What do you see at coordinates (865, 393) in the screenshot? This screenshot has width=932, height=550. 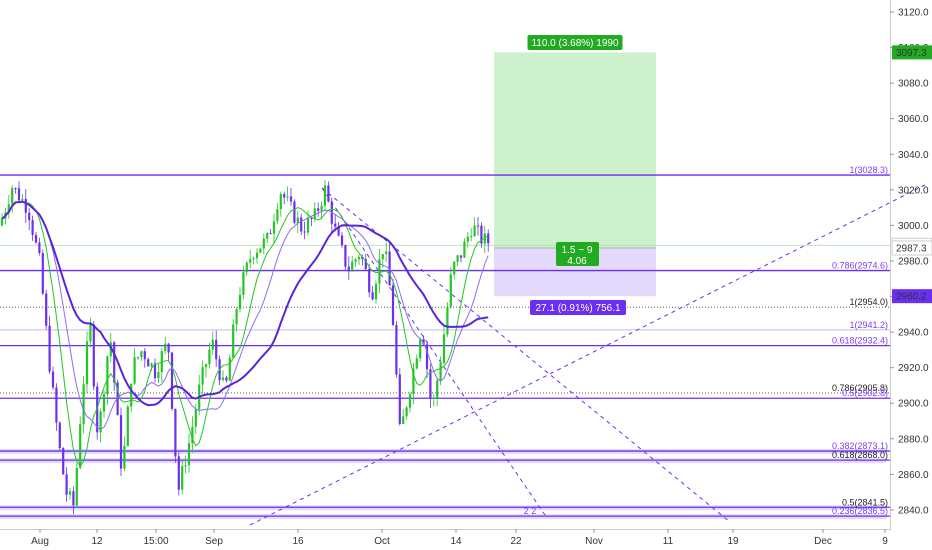 I see `fib-label-6: 0.5(2902.8)` at bounding box center [865, 393].